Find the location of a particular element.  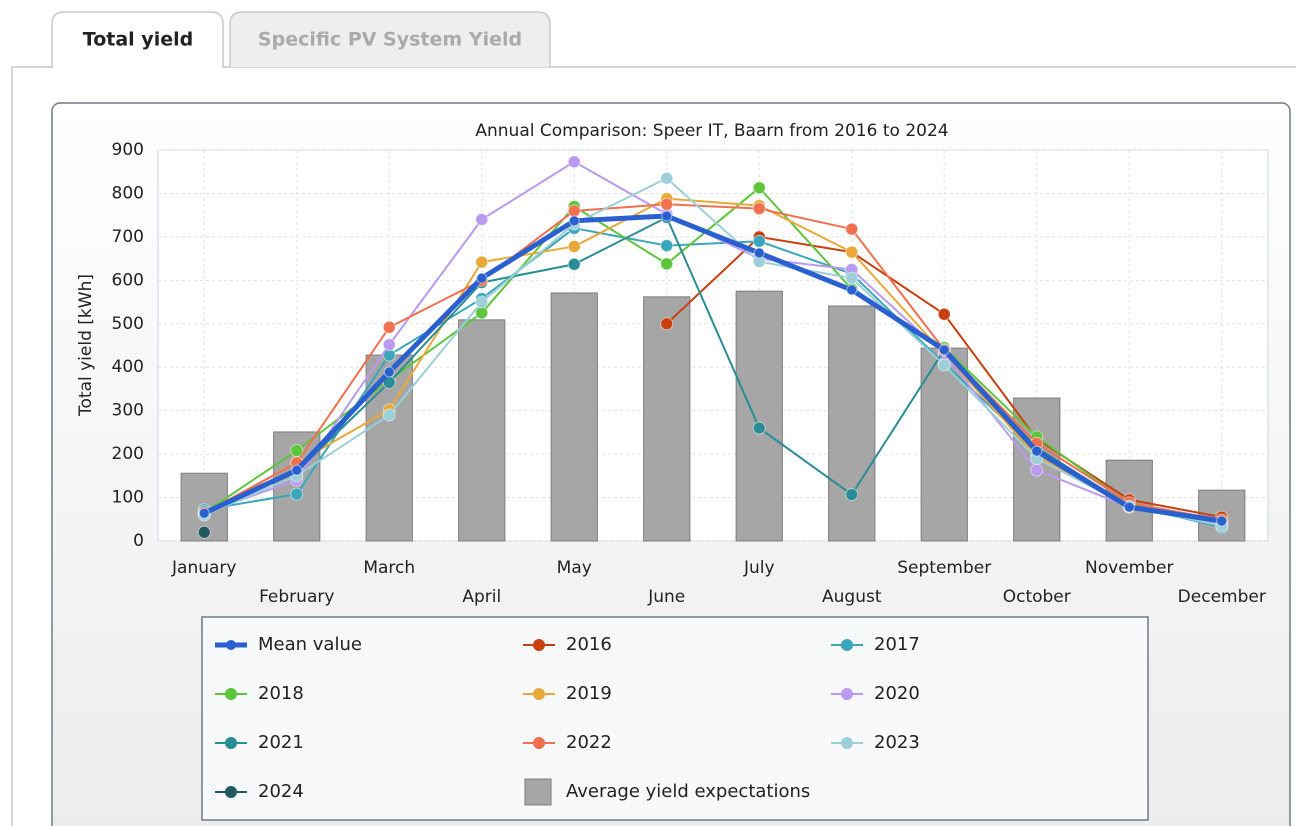

legend-label: 2022 is located at coordinates (589, 742).